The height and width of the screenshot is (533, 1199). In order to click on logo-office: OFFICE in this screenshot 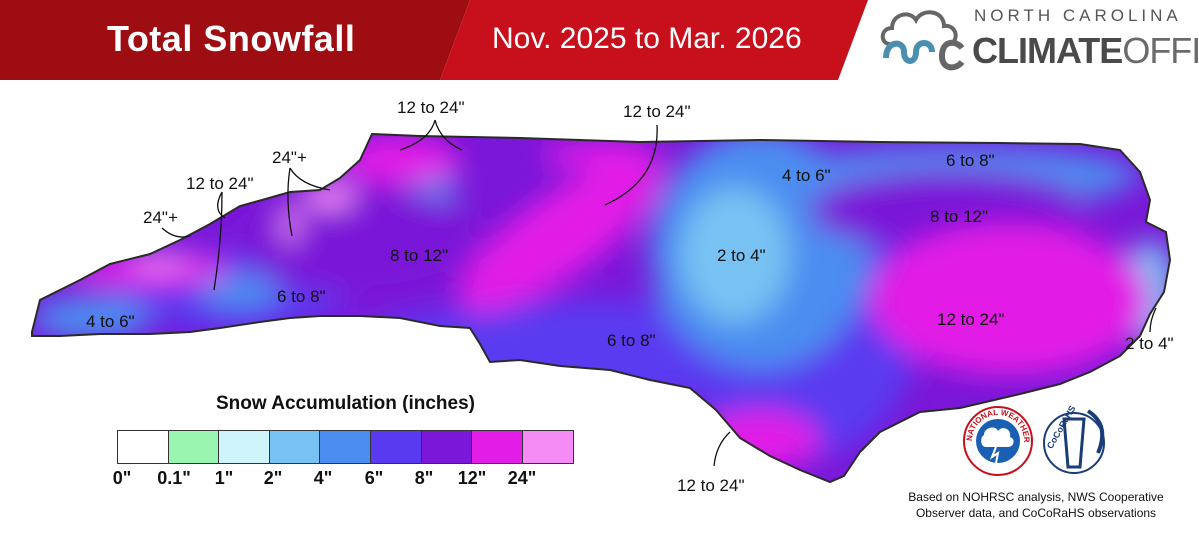, I will do `click(1160, 50)`.